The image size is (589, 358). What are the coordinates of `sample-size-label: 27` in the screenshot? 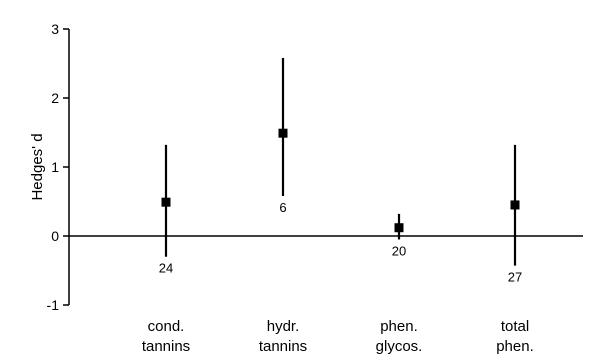 It's located at (515, 277).